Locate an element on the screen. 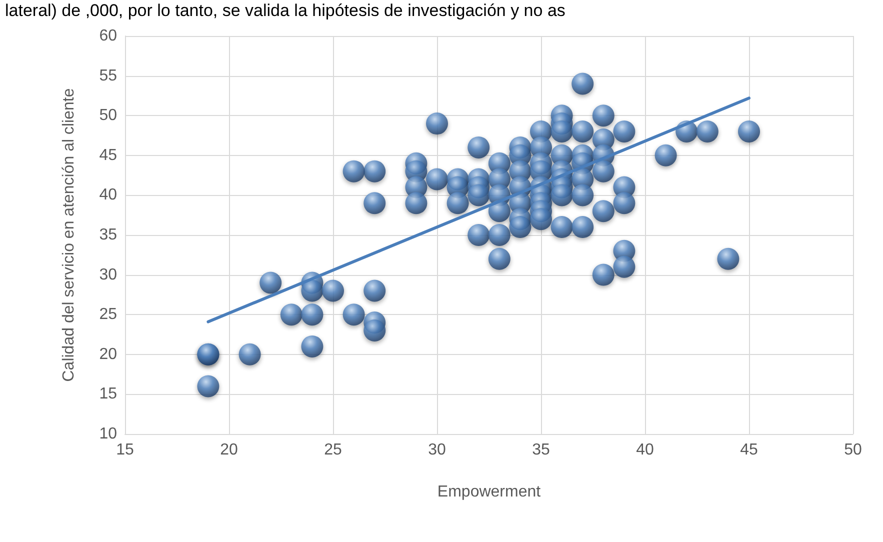 Image resolution: width=883 pixels, height=542 pixels. x-tick-label: 35 is located at coordinates (541, 450).